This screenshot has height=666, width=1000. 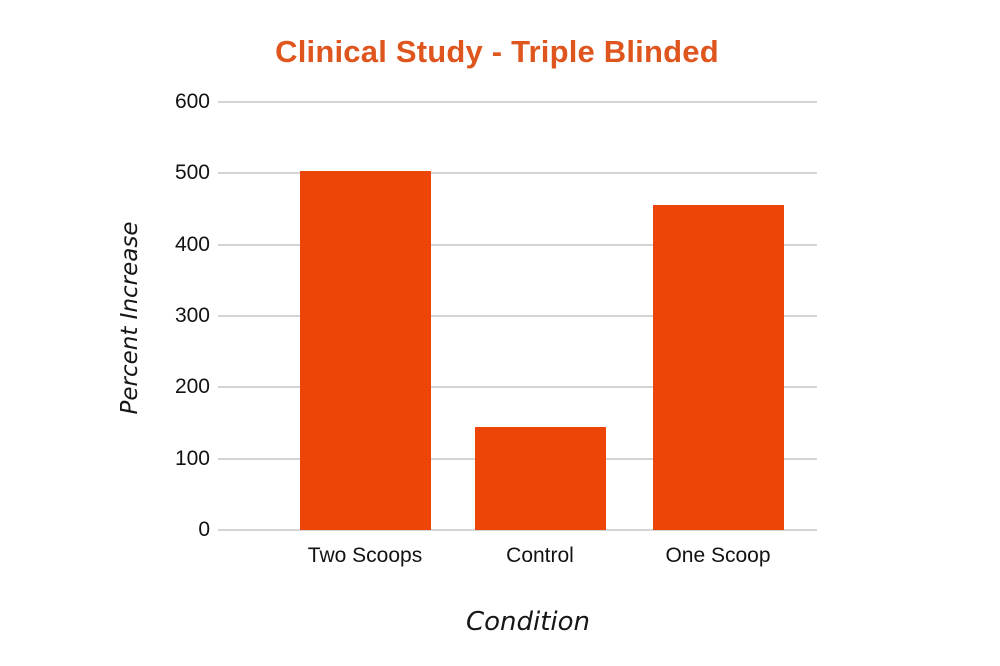 I want to click on y-tick-label-0: 0, so click(x=204, y=529).